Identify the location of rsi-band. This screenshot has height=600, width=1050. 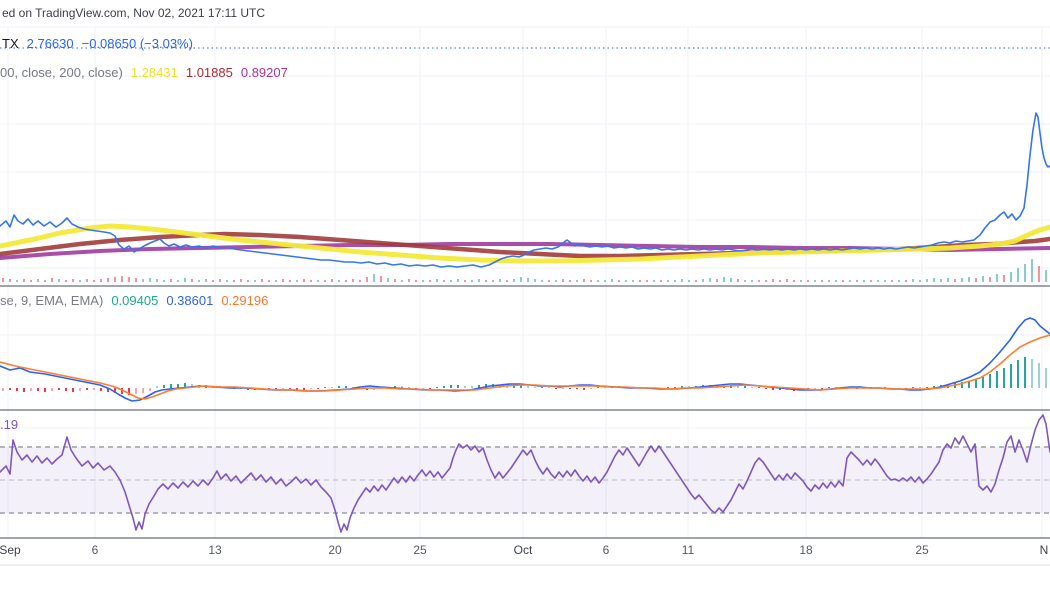
(525, 480).